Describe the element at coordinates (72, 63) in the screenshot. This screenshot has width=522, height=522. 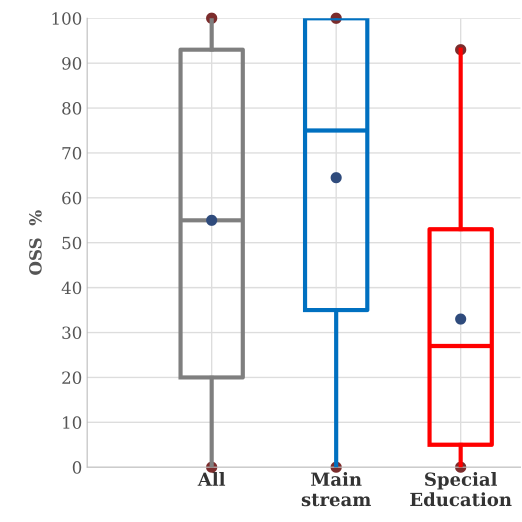
I see `y-tick-label: 90` at that location.